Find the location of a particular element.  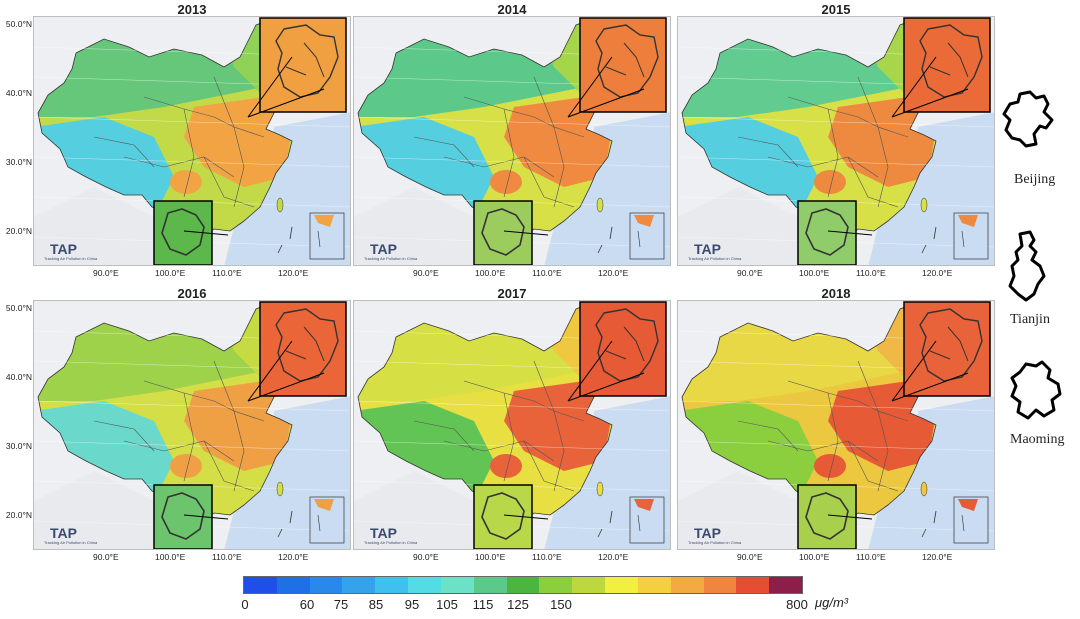

legend-tick-label: 0 is located at coordinates (245, 604).